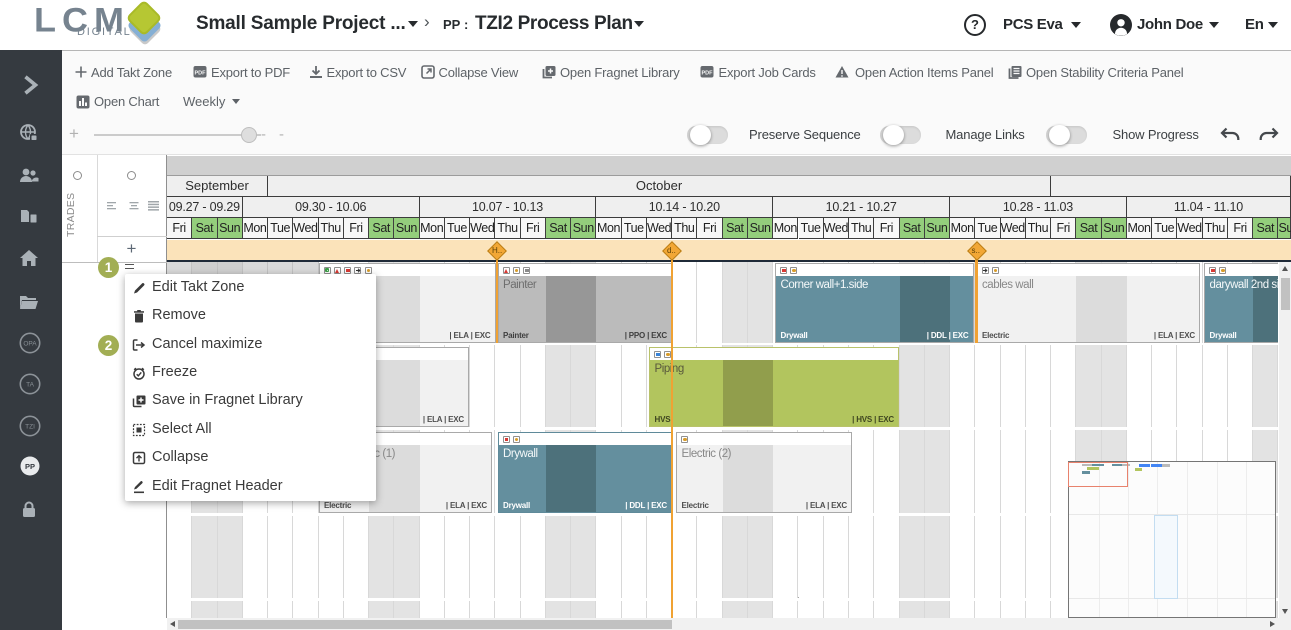 The image size is (1291, 630). I want to click on svg-text: OPA, so click(30, 344).